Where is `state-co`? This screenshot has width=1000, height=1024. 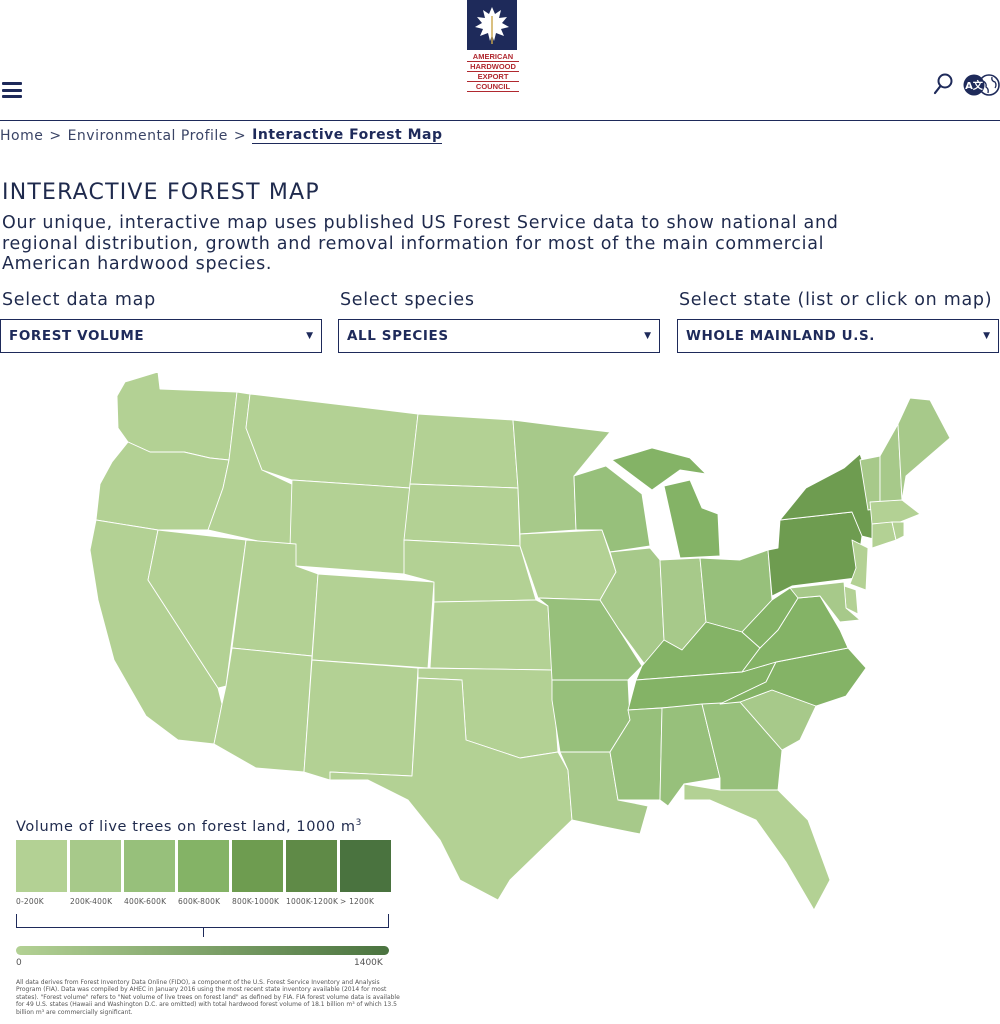 state-co is located at coordinates (373, 621).